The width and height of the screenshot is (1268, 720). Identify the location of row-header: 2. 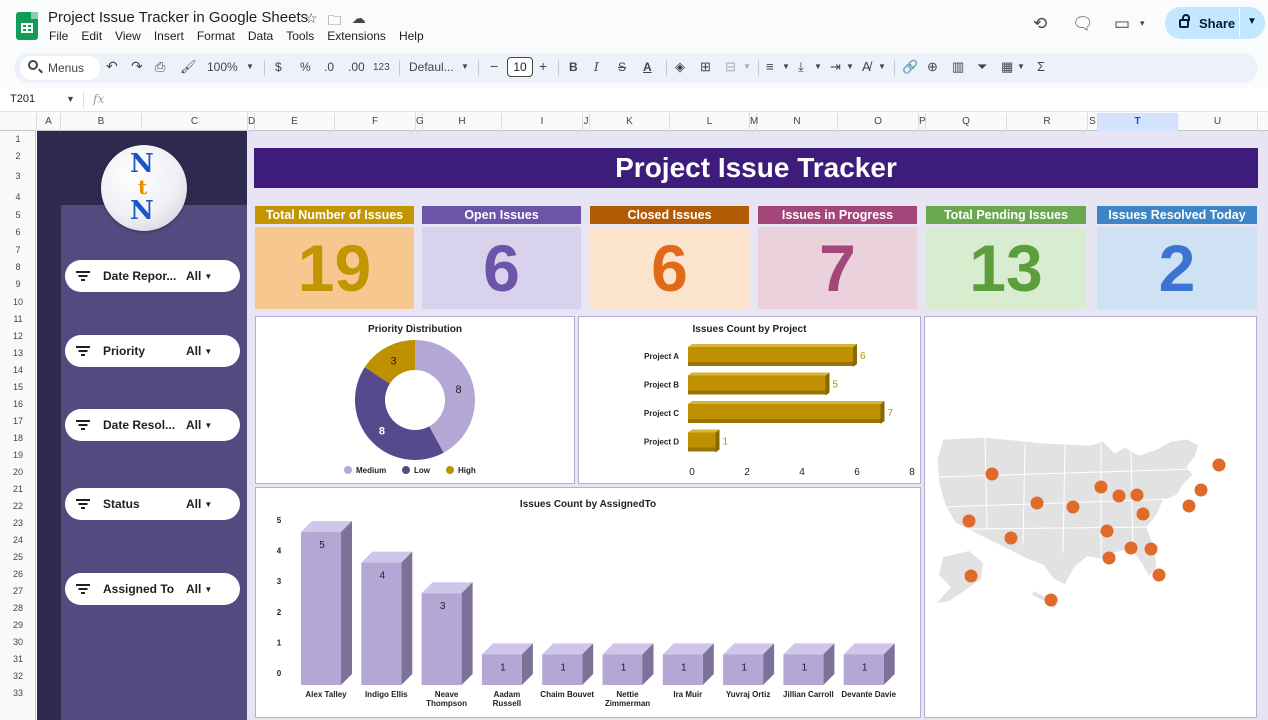
(18, 156).